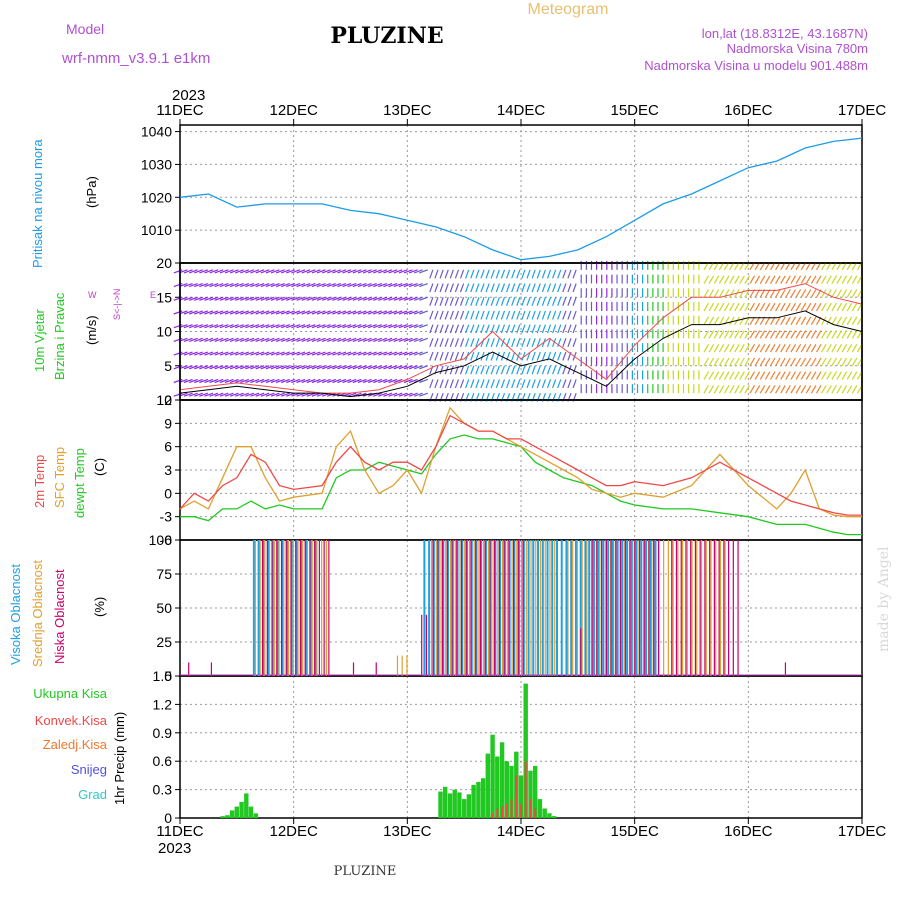 The width and height of the screenshot is (900, 900). Describe the element at coordinates (92, 295) in the screenshot. I see `svg-text: W` at that location.